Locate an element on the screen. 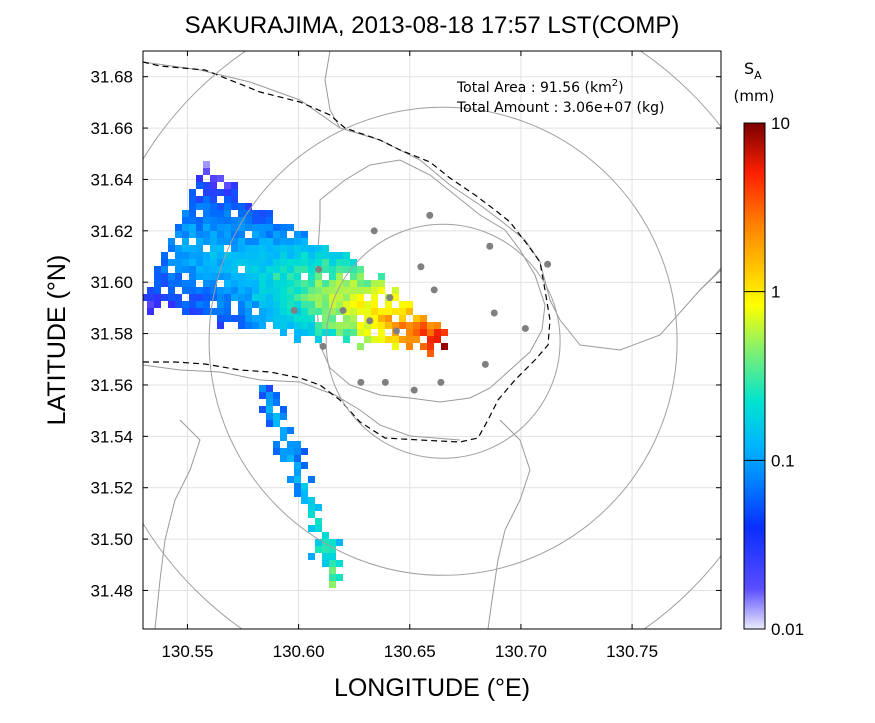 This screenshot has height=723, width=875. colorbar-label: SA is located at coordinates (753, 70).